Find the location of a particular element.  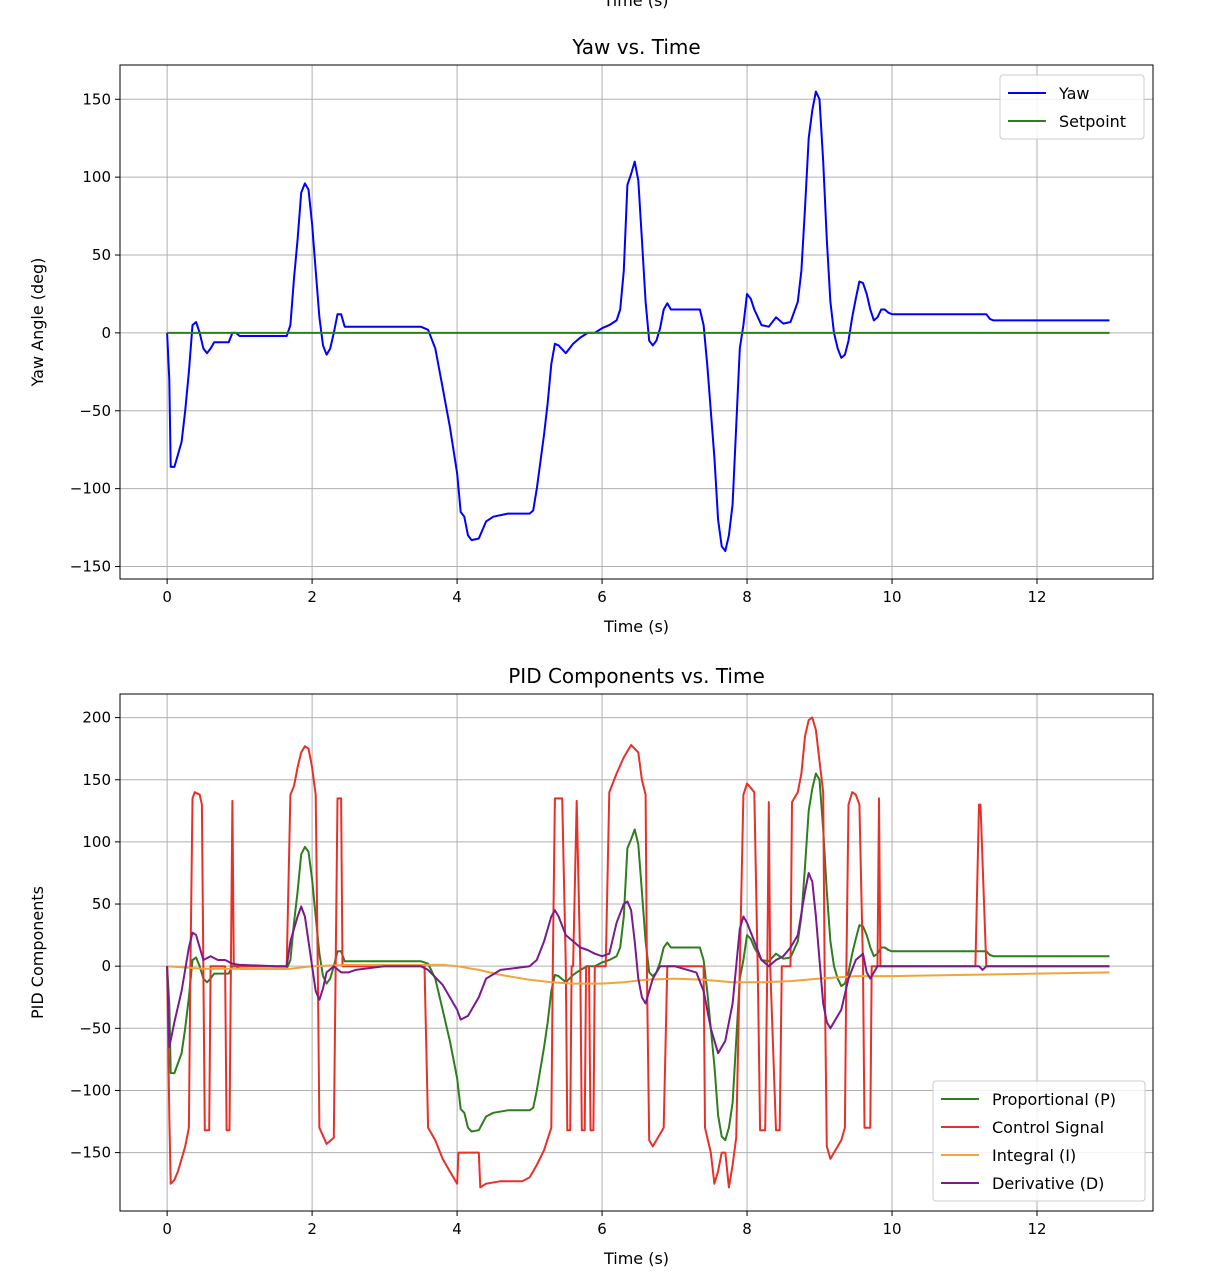

legend-label: Integral (I) is located at coordinates (1034, 1155).